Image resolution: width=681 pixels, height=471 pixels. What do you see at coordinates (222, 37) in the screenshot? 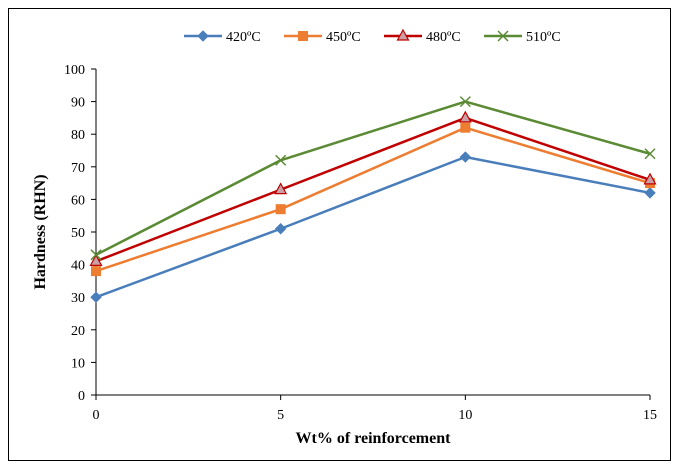
I see `legend-entry: 420ºC` at bounding box center [222, 37].